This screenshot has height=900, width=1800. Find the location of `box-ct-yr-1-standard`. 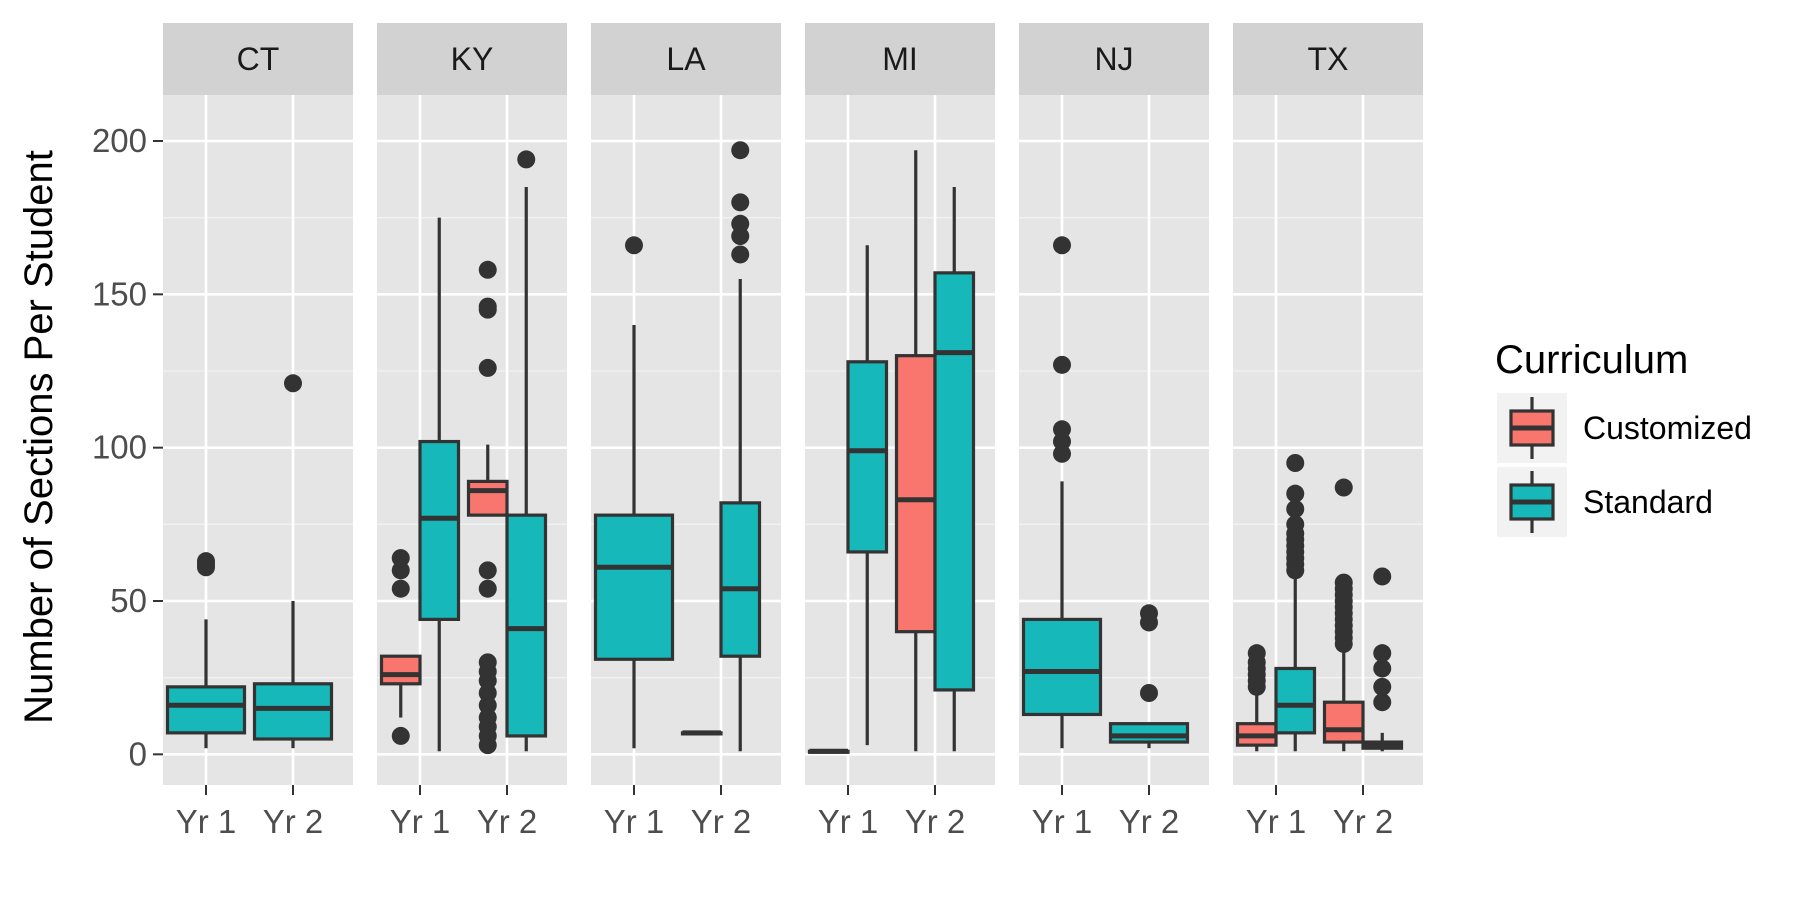

box-ct-yr-1-standard is located at coordinates (206, 650).